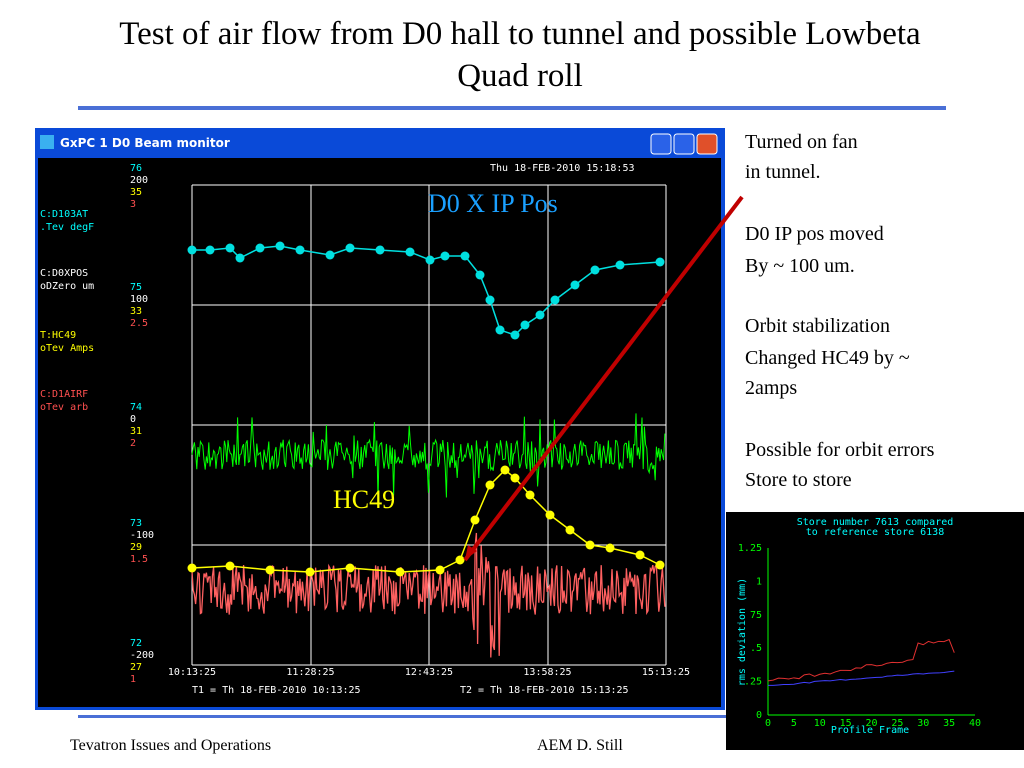  Describe the element at coordinates (192, 672) in the screenshot. I see `x-tick-label: 10:13:25` at that location.